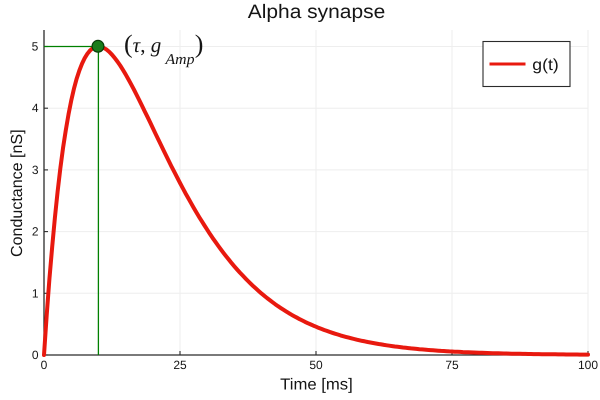  Describe the element at coordinates (317, 12) in the screenshot. I see `svg-text: Alpha synapse` at that location.